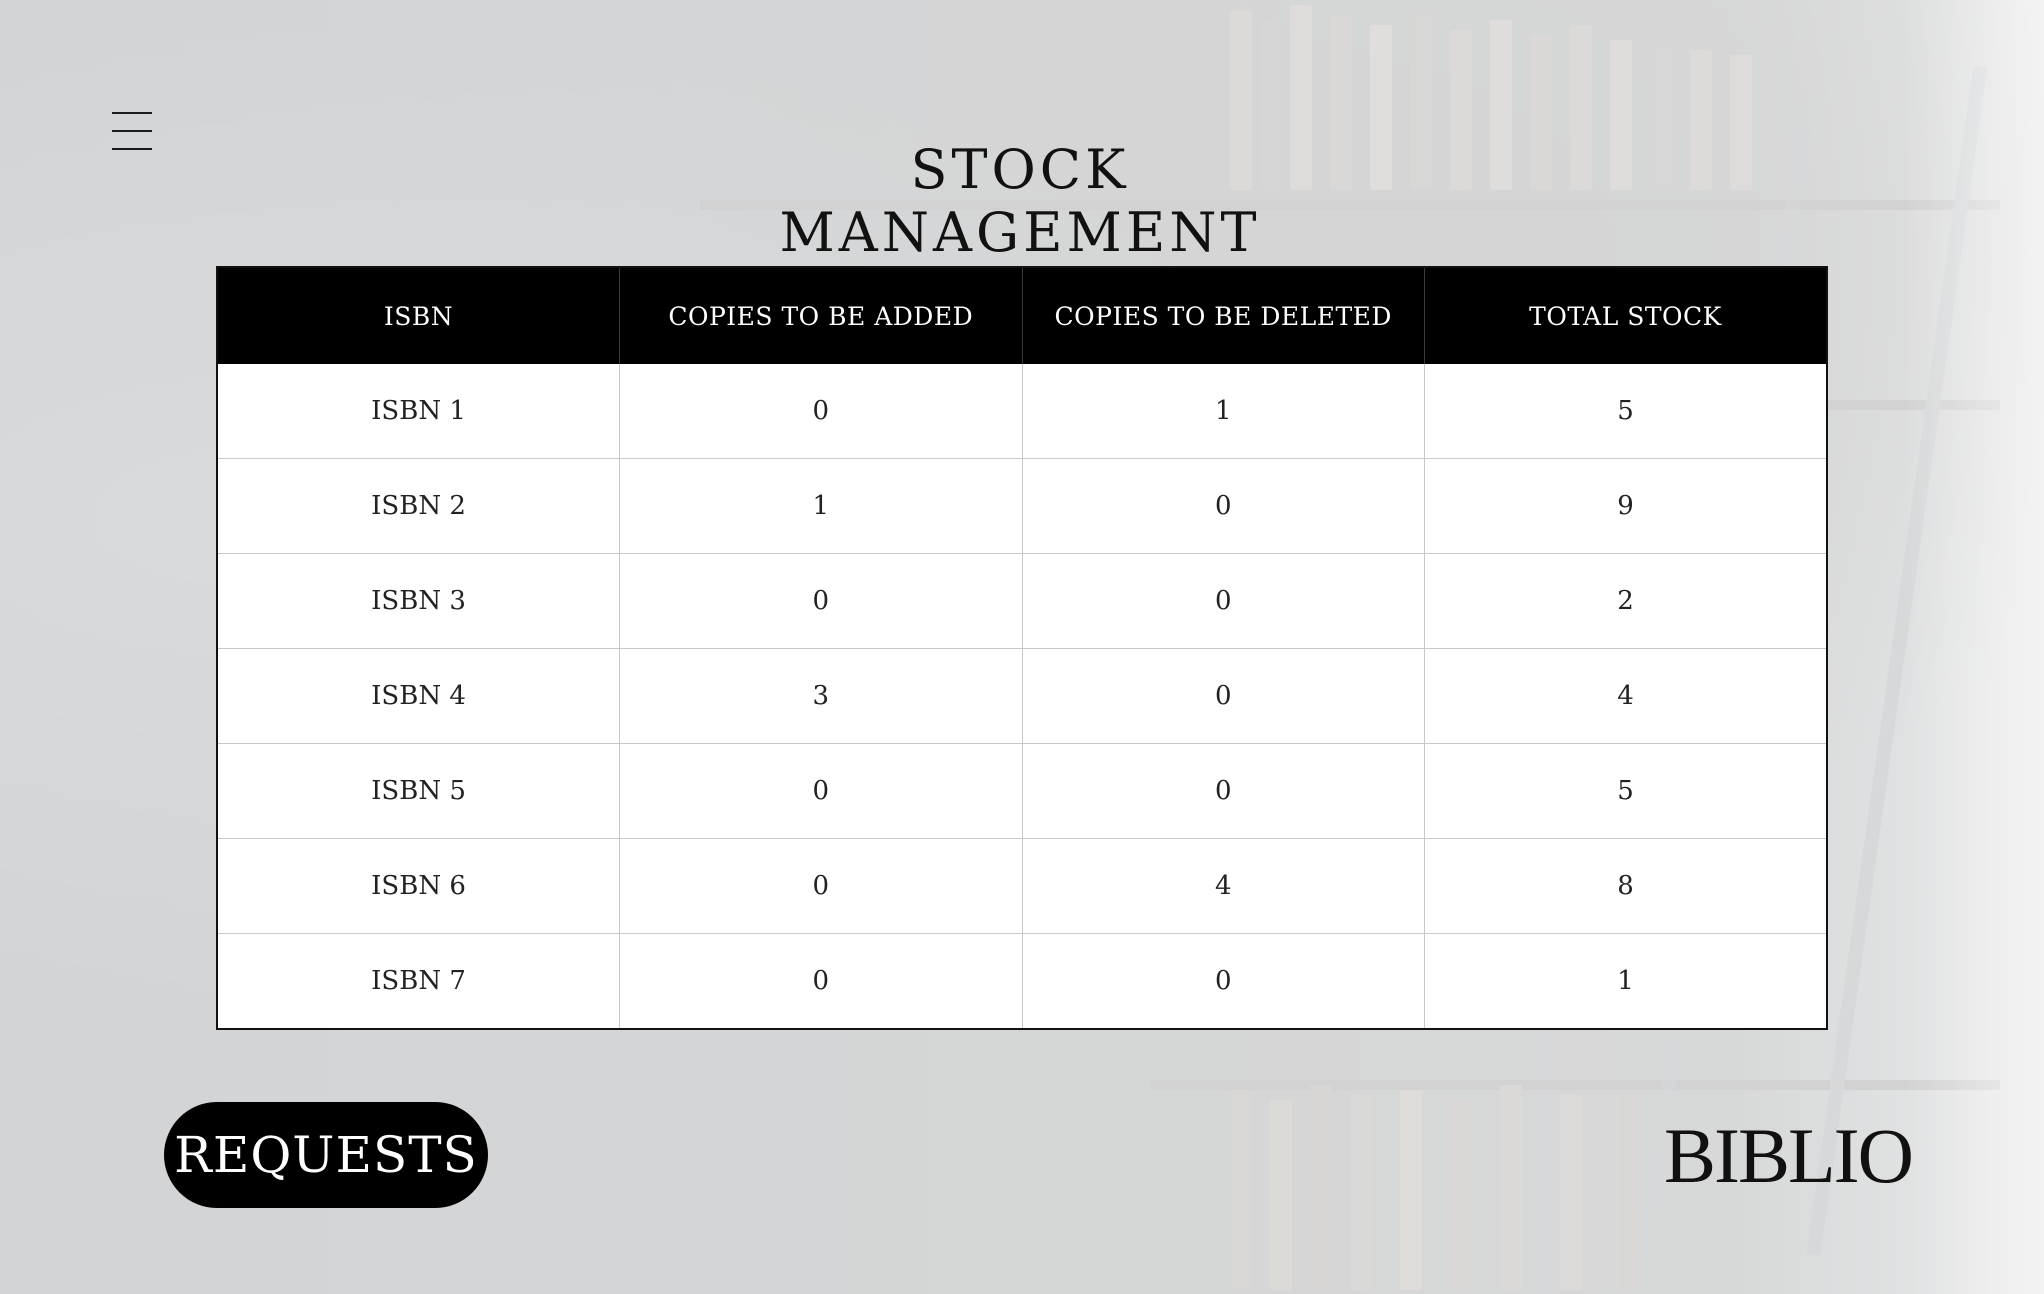 The width and height of the screenshot is (2044, 1294). What do you see at coordinates (1625, 696) in the screenshot?
I see `total-stock-cell: 4` at bounding box center [1625, 696].